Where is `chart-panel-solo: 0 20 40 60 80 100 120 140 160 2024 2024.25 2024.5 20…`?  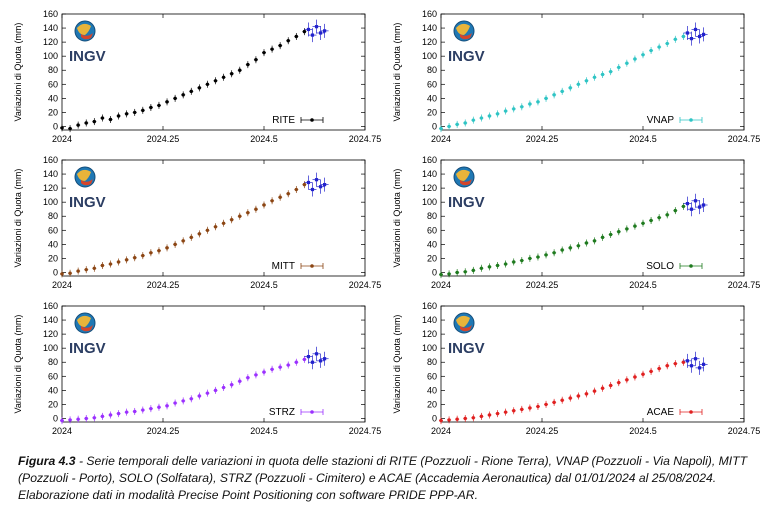
chart-panel-solo: 0 20 40 60 80 100 120 140 160 2024 2024.25 2024.5 20… is located at coordinates (574, 224).